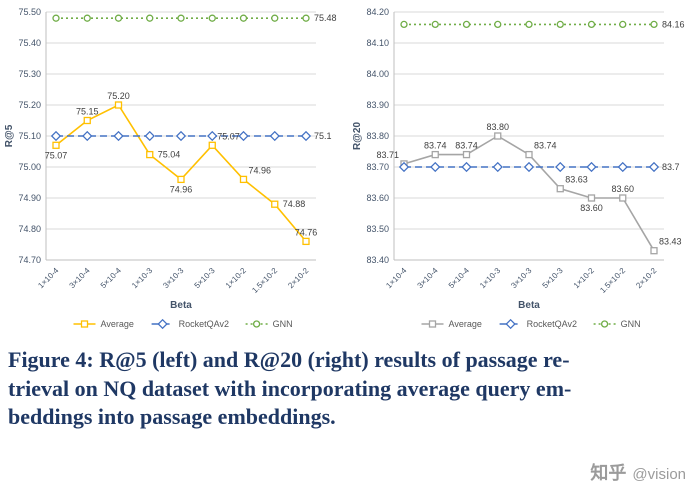 Image resolution: width=696 pixels, height=493 pixels. Describe the element at coordinates (553, 278) in the screenshot. I see `x-tick-label: 5×10-3` at that location.